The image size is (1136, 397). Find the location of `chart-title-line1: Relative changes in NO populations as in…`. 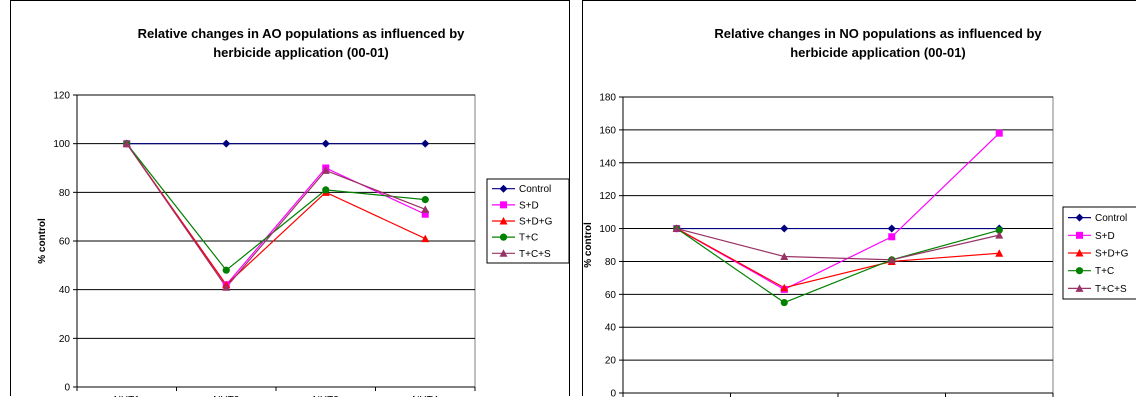

chart-title-line1: Relative changes in NO populations as in… is located at coordinates (878, 33).